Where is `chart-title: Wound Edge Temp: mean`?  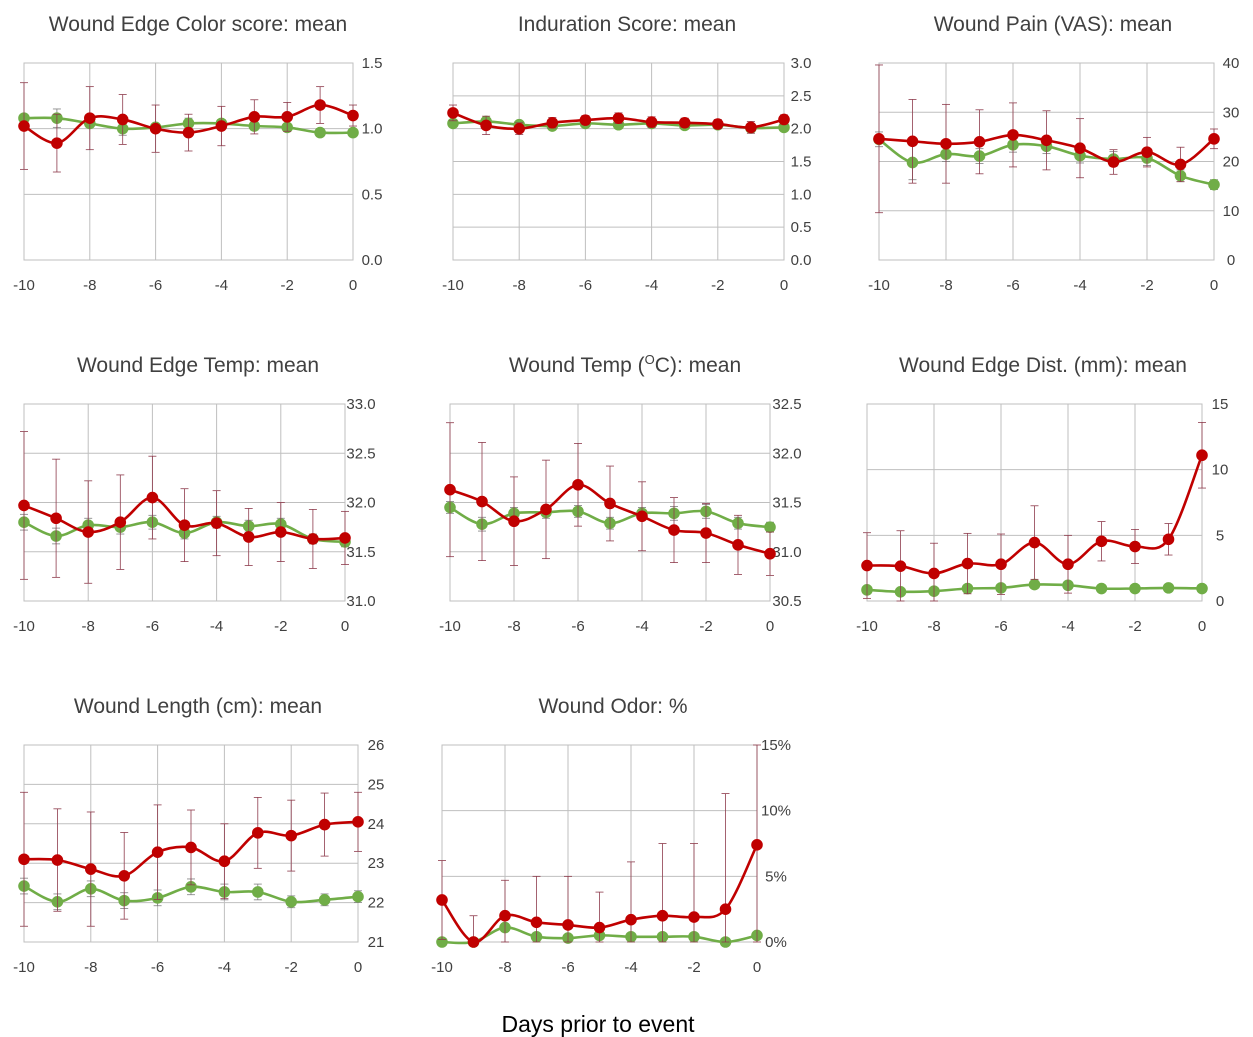
chart-title: Wound Edge Temp: mean is located at coordinates (198, 365).